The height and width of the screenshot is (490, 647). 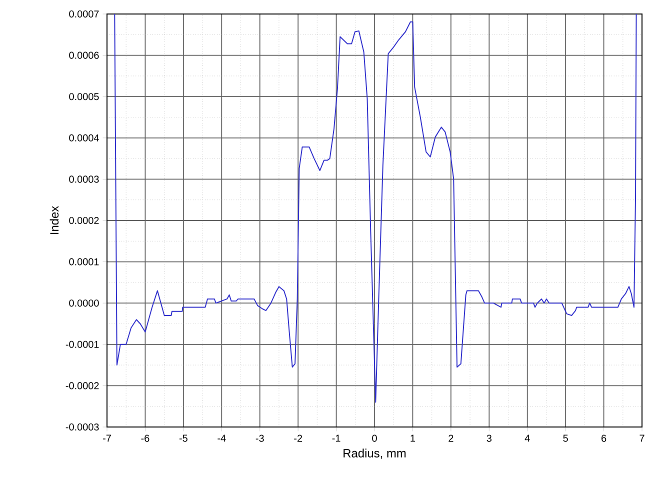 I want to click on x-tick-label: -3, so click(x=260, y=438).